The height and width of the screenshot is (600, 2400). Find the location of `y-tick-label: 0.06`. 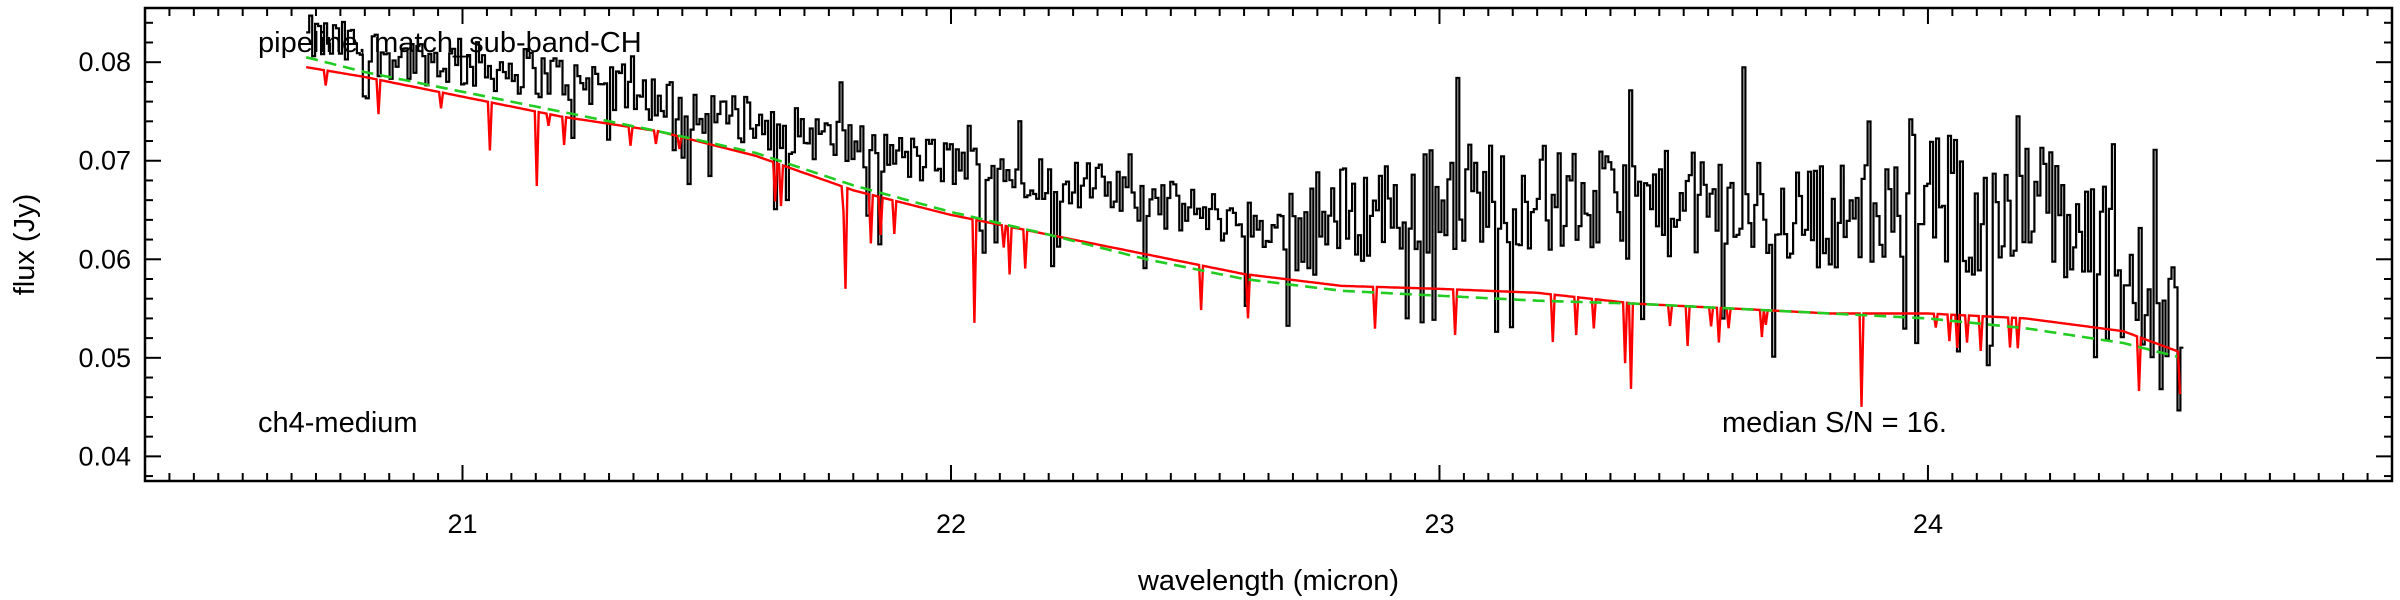

y-tick-label: 0.06 is located at coordinates (104, 259).